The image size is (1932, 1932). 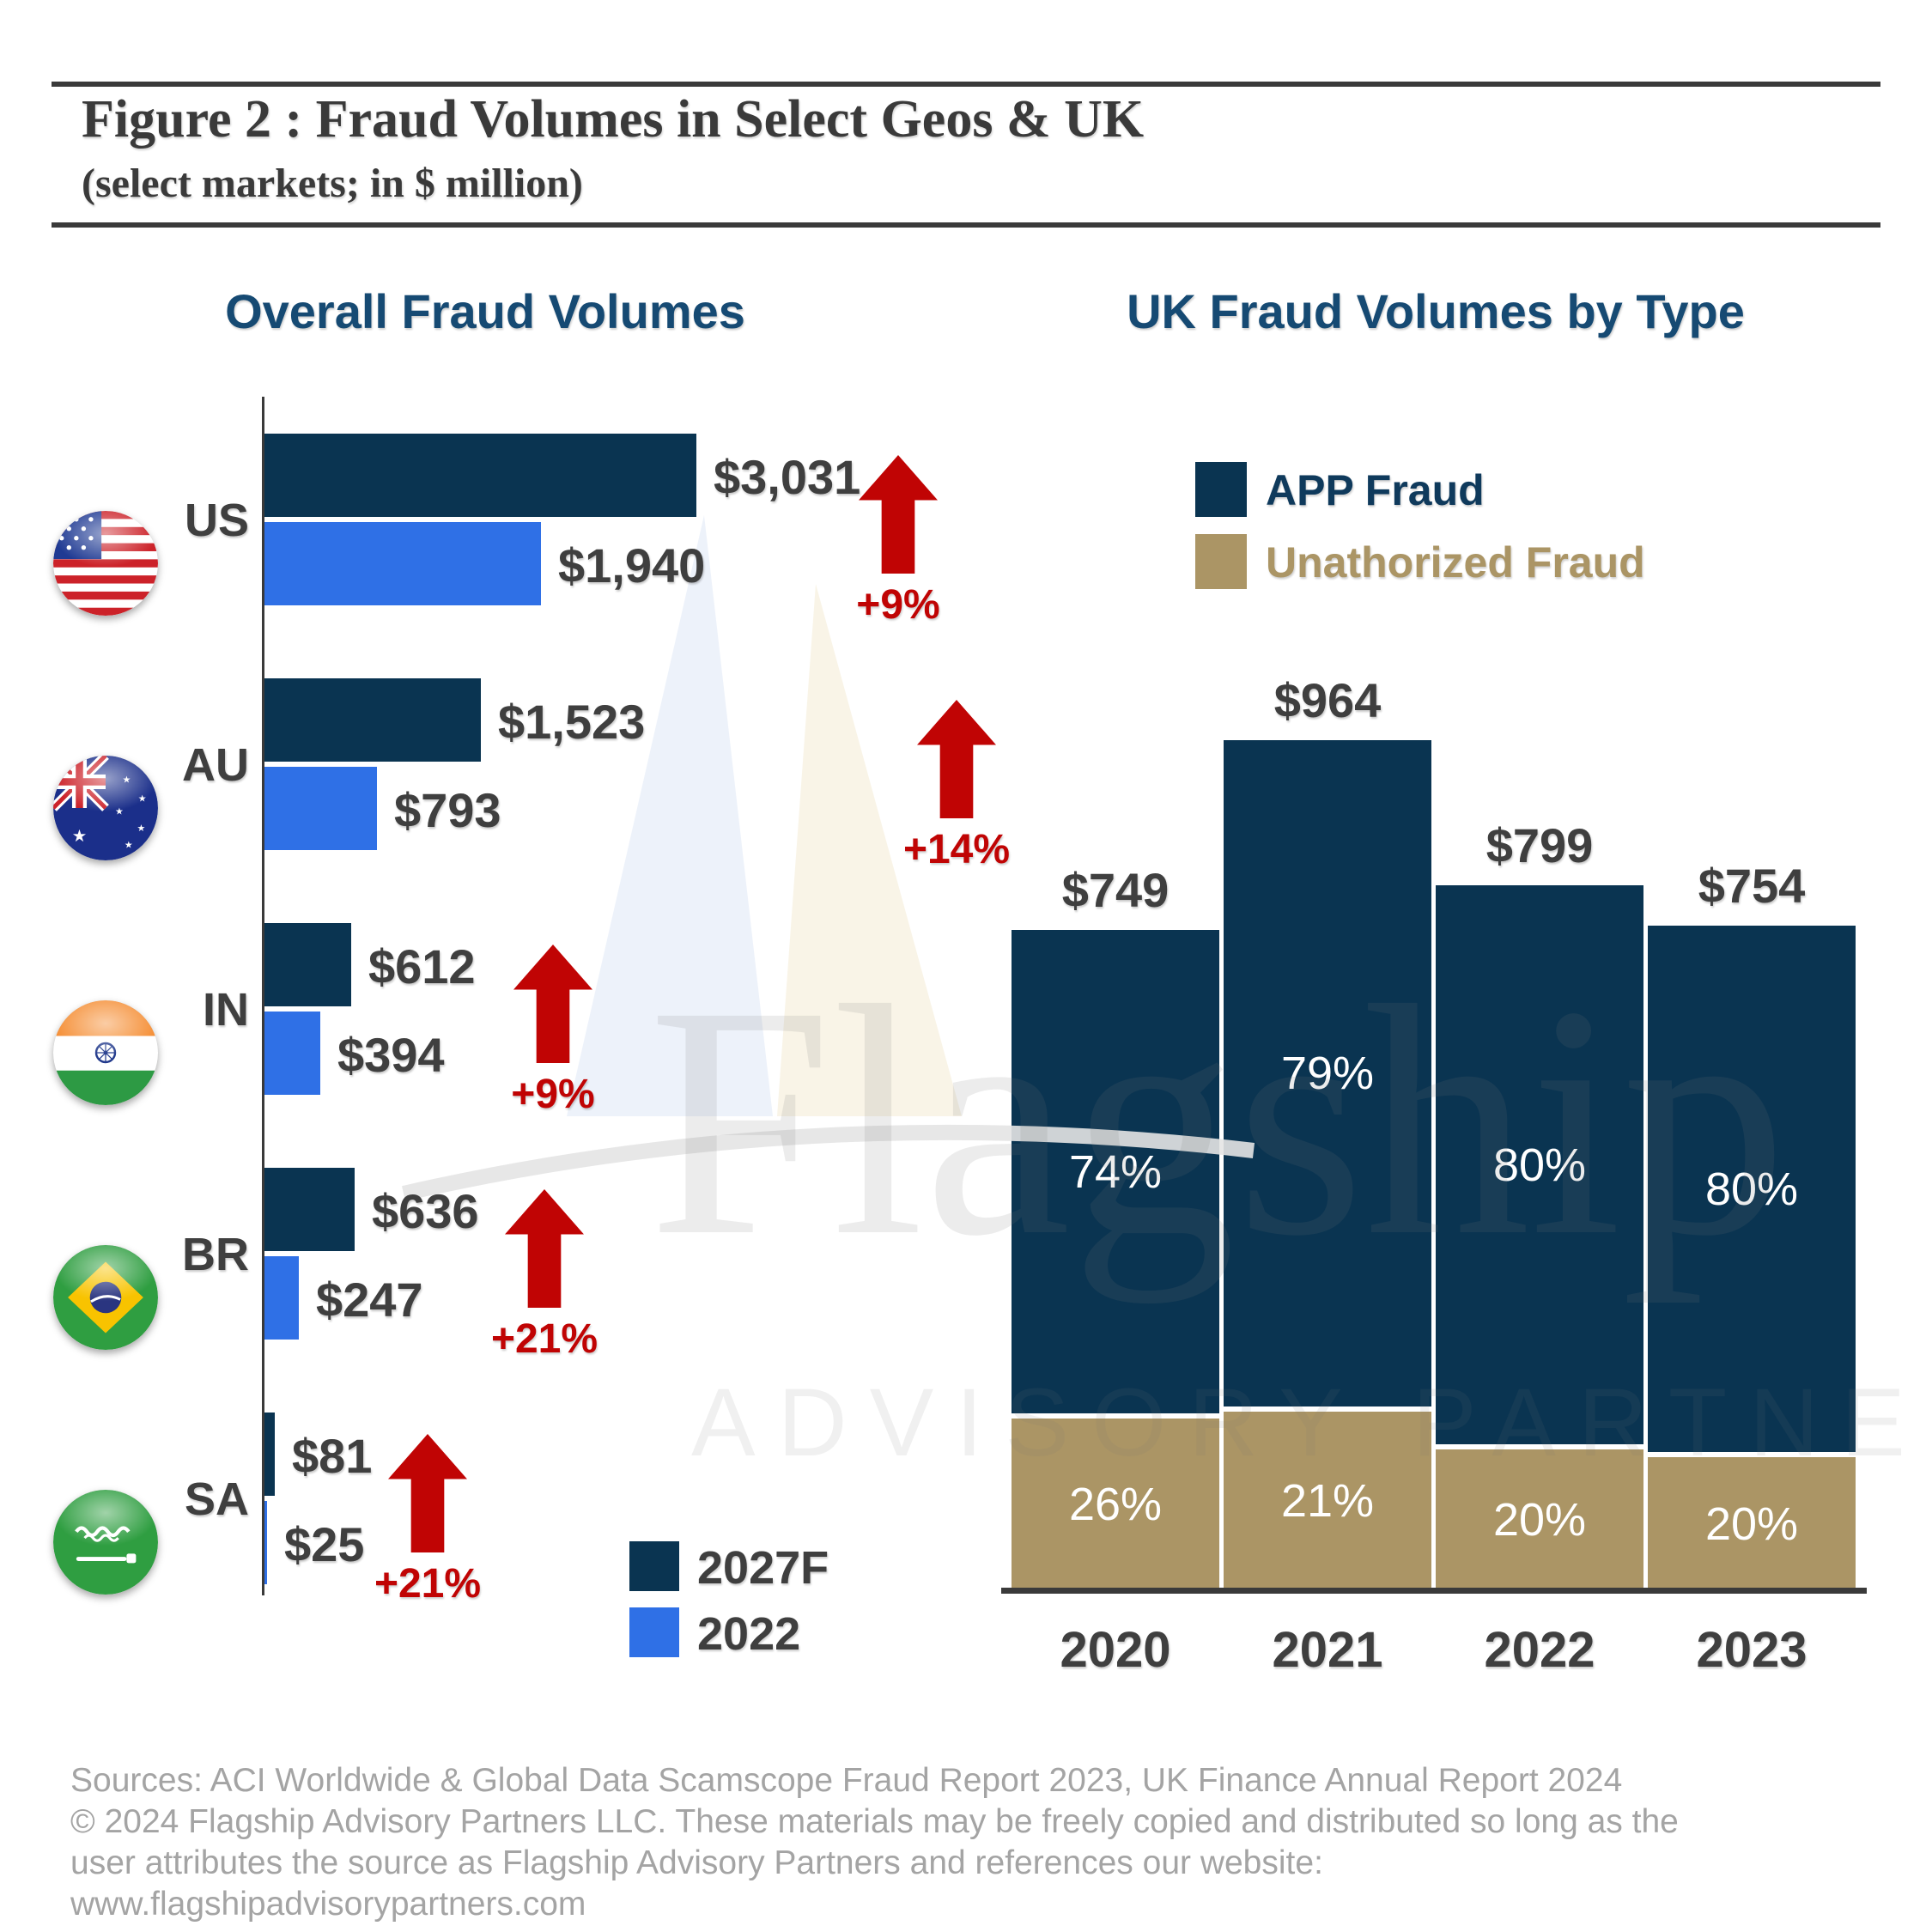 What do you see at coordinates (106, 808) in the screenshot?
I see `au-flag-icon: ★ ★ ★ ★ ★ ★` at bounding box center [106, 808].